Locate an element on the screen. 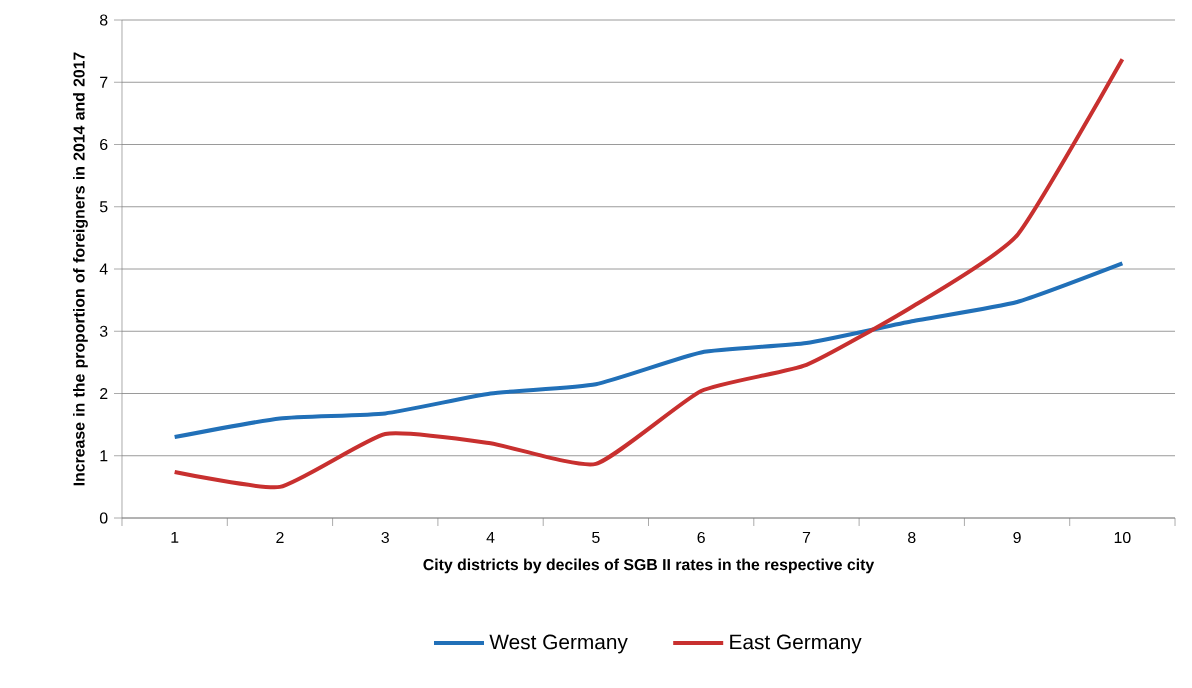  x-tick-label: 7 is located at coordinates (806, 537).